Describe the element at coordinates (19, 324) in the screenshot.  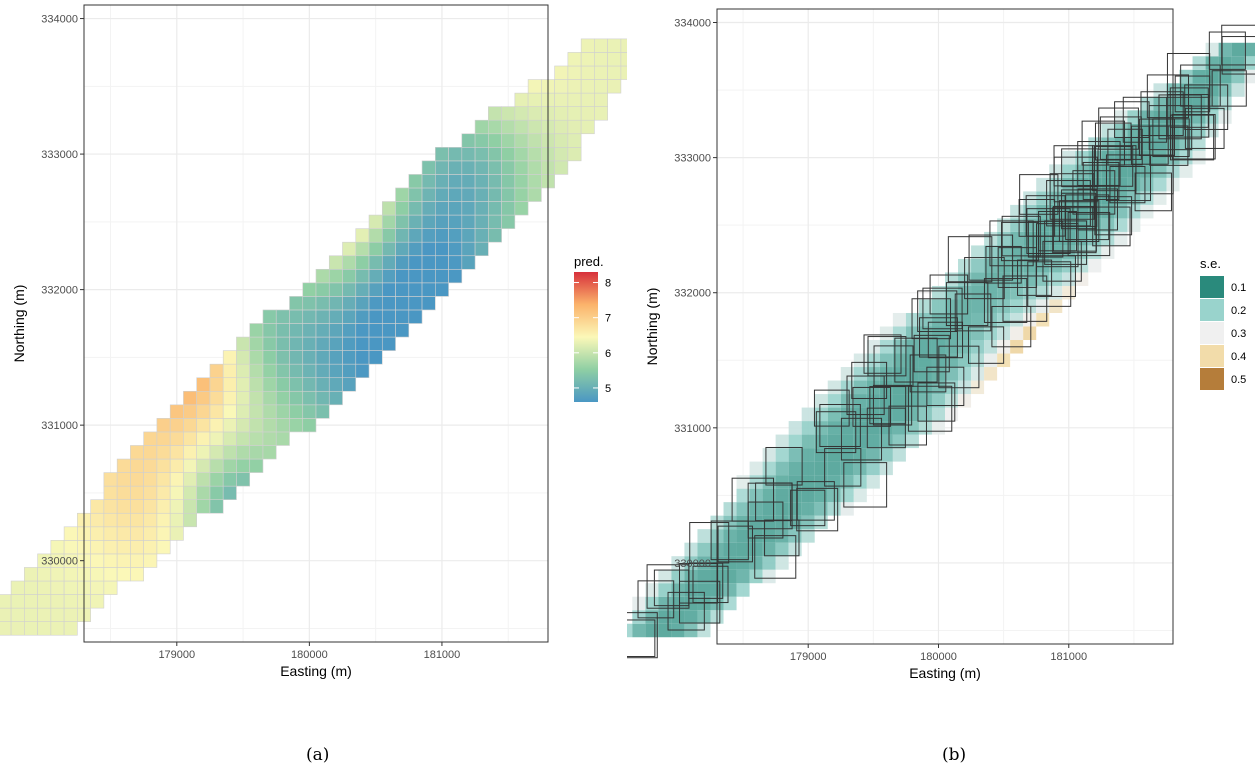
I see `y-axis-label: Northing (m)` at that location.